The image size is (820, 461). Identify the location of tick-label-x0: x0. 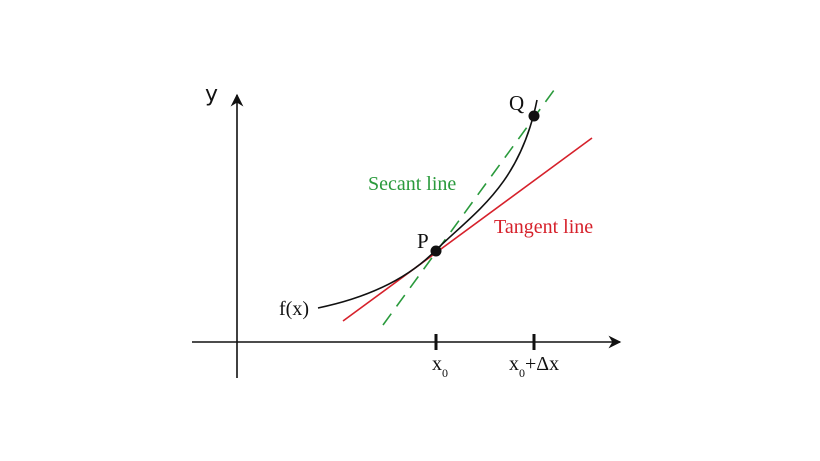
(440, 366).